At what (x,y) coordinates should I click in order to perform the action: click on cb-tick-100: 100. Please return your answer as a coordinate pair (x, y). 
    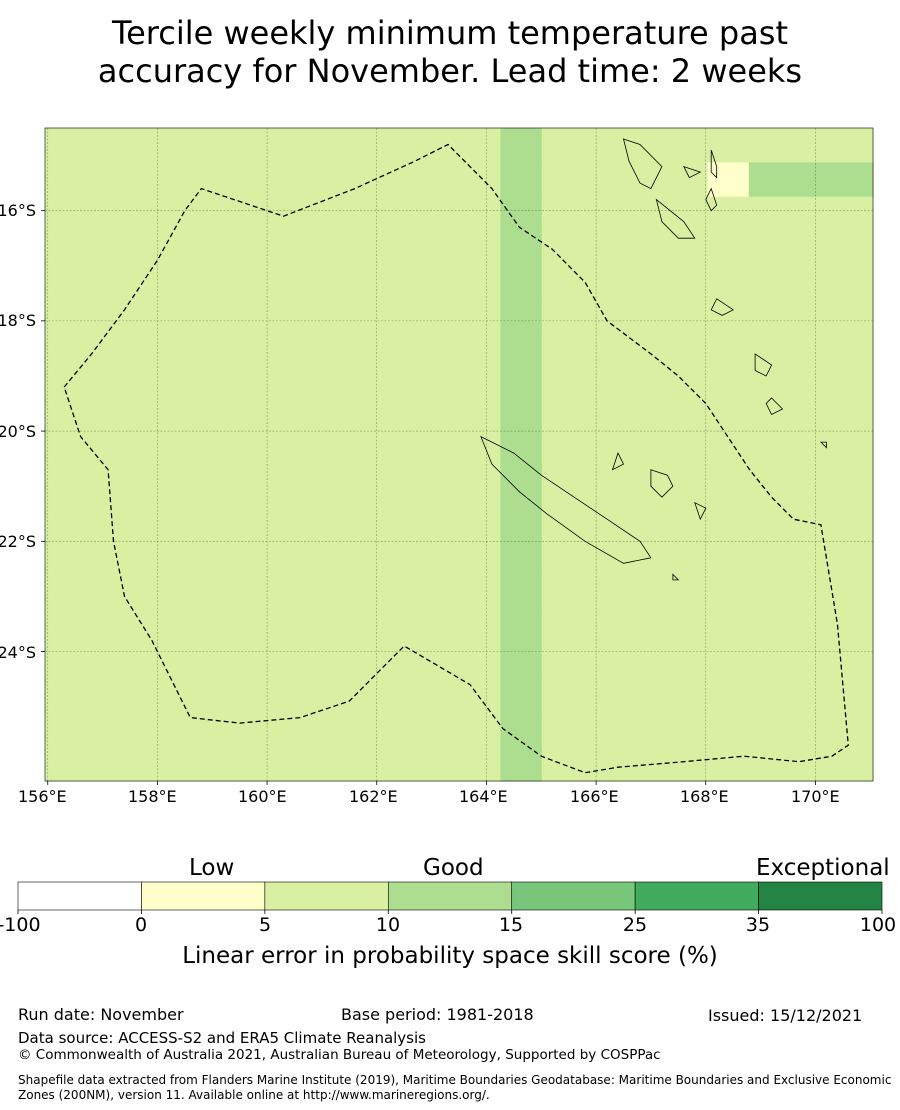
    Looking at the image, I should click on (878, 925).